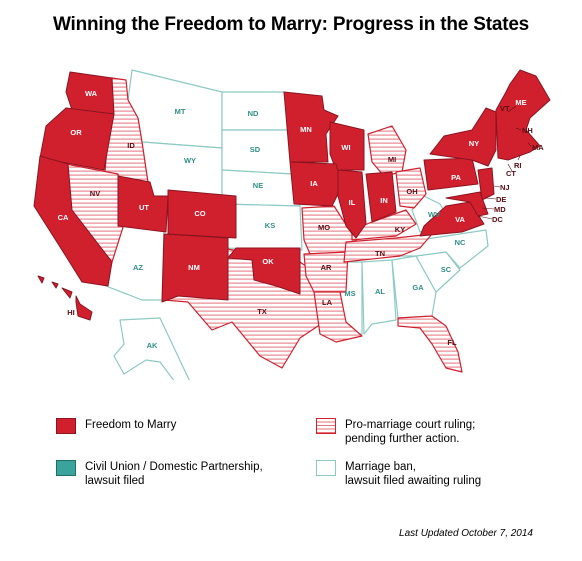 This screenshot has height=561, width=582. I want to click on label-co: CO, so click(199, 213).